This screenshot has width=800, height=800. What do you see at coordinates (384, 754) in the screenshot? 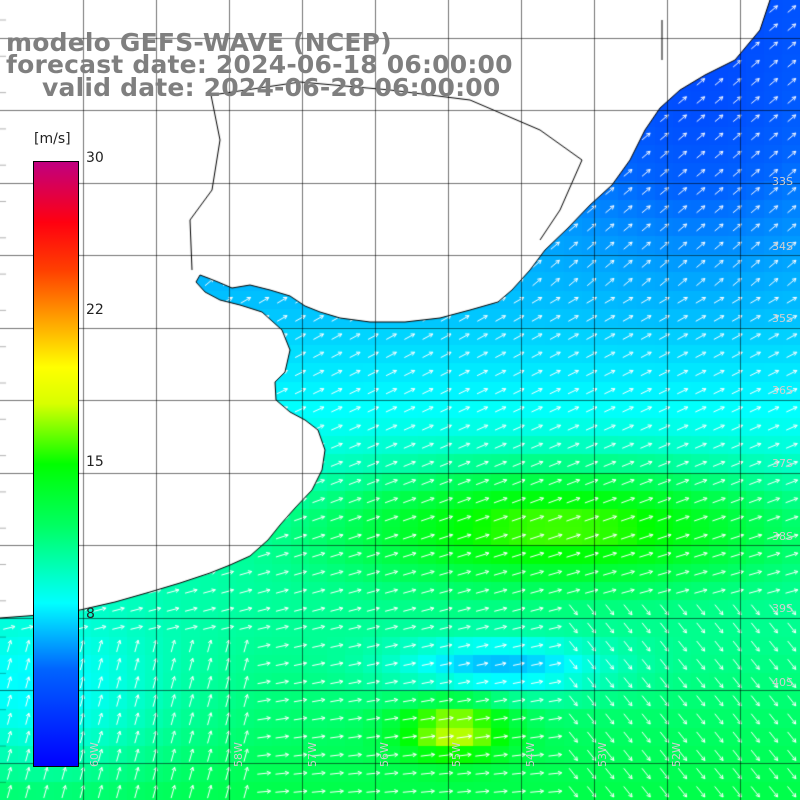
I see `lon-label-56w: 56W` at bounding box center [384, 754].